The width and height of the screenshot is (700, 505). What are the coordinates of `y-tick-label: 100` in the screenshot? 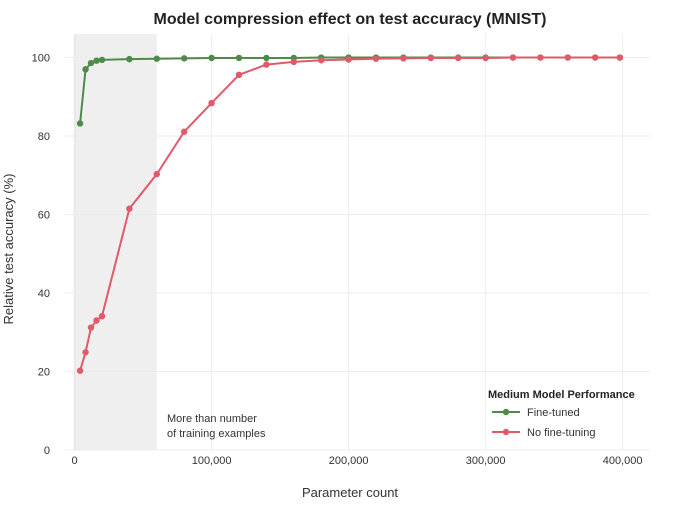 It's located at (41, 59).